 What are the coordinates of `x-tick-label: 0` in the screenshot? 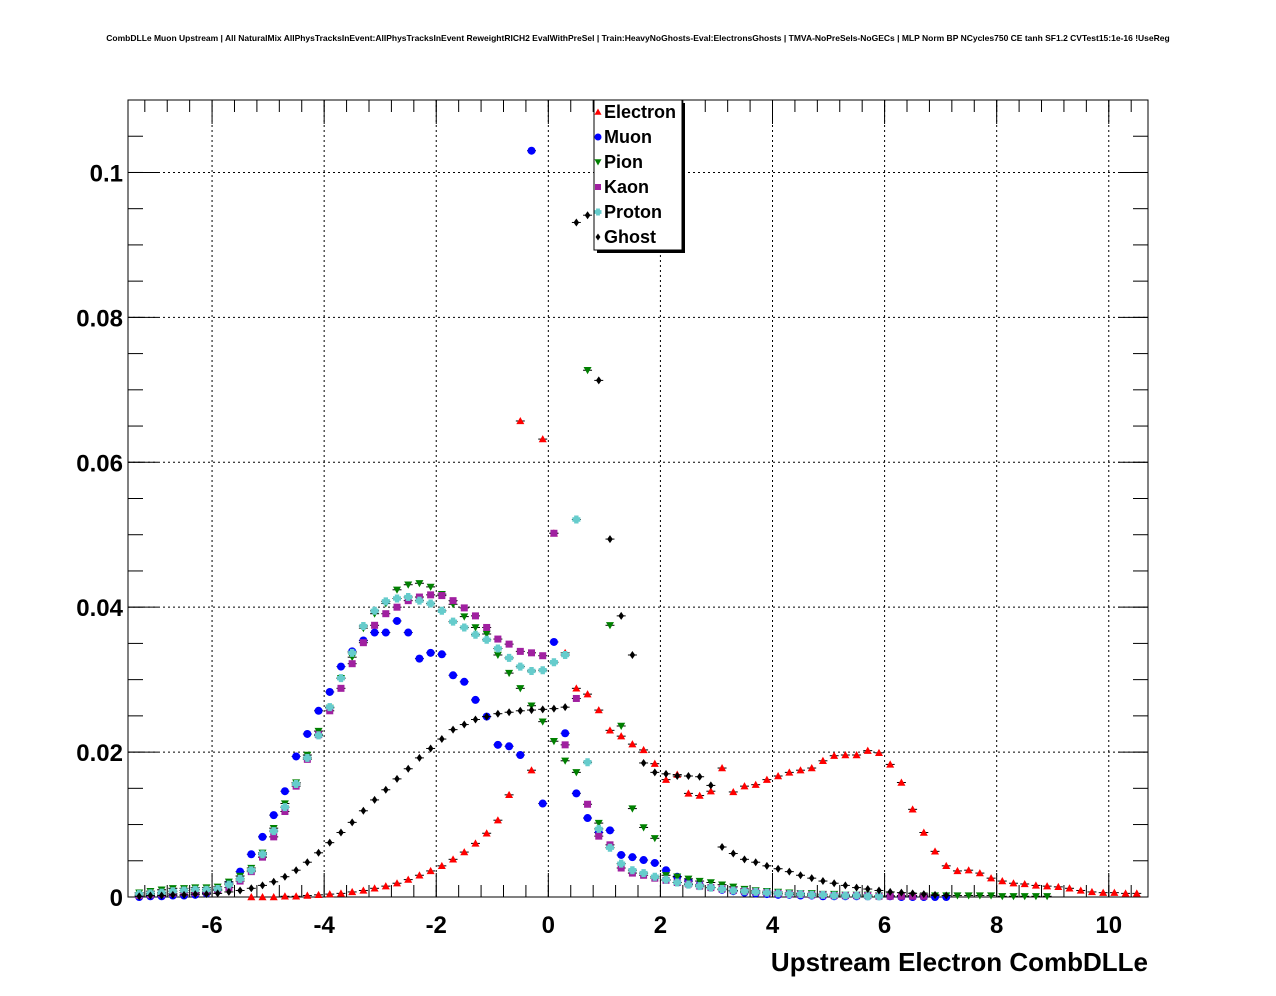 It's located at (548, 925).